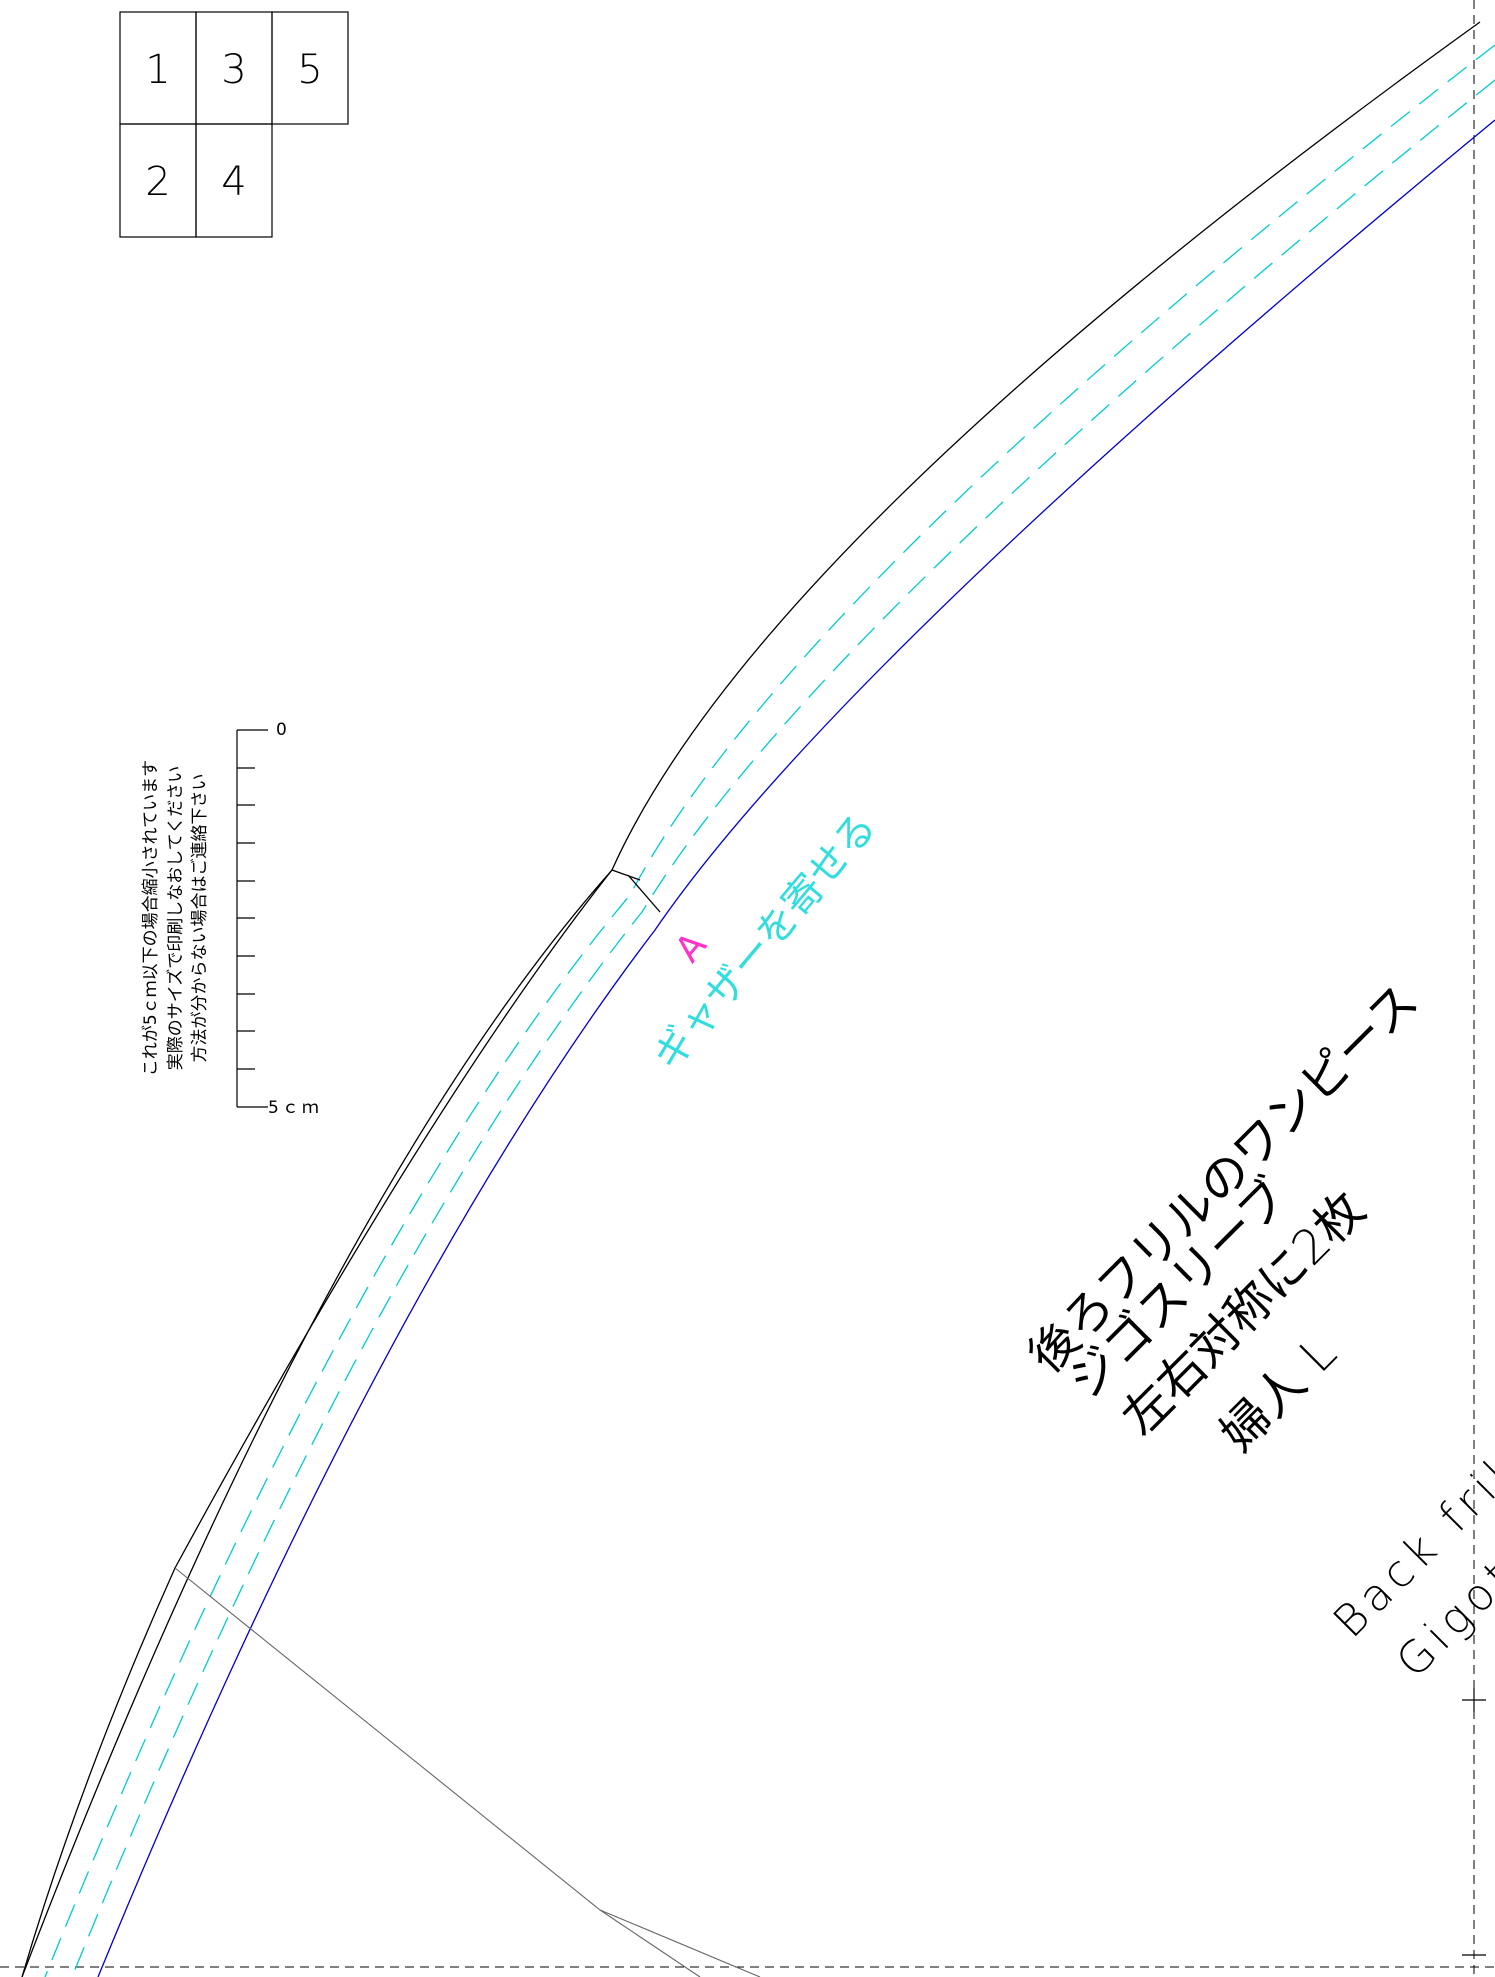 The image size is (1495, 1977). I want to click on scale-note-line-1: これが5ｃｍ以下の場合縮小されています, so click(151, 918).